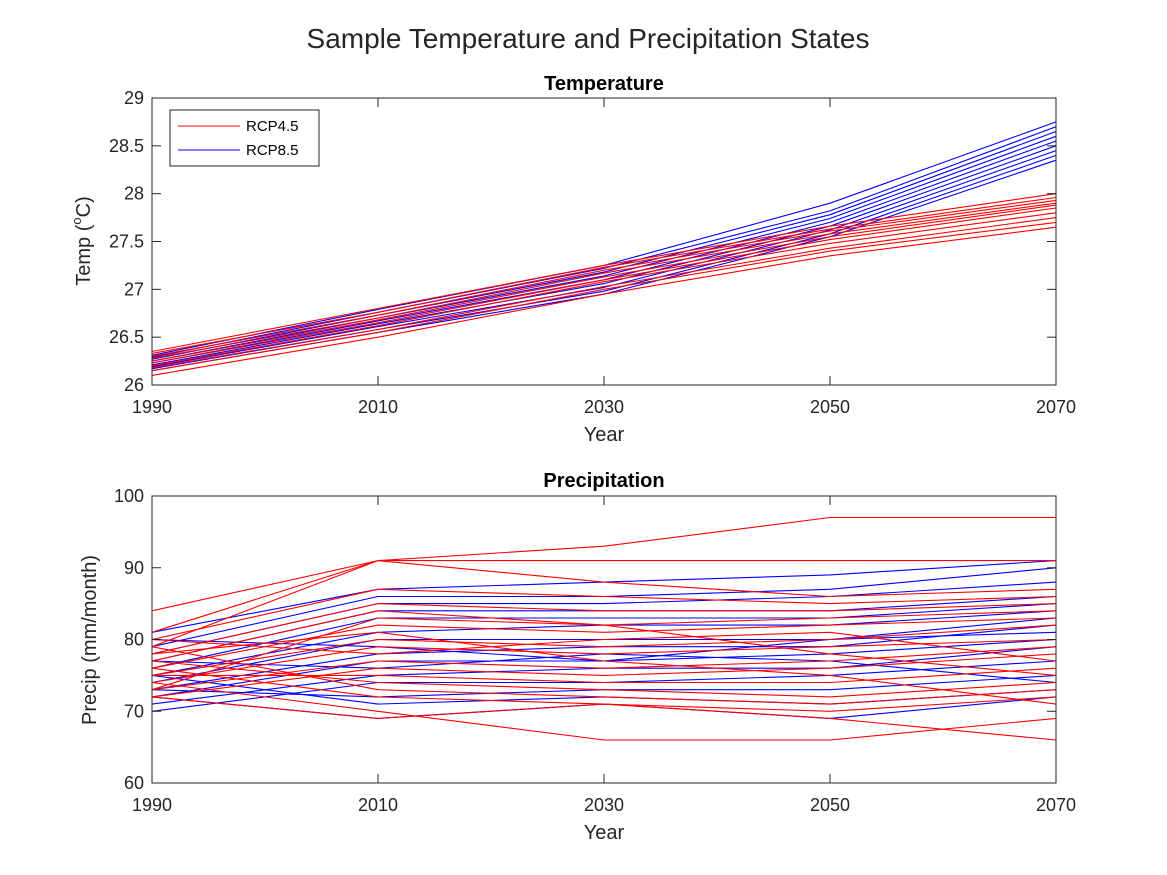 The height and width of the screenshot is (875, 1167). I want to click on temperature-x-axis-label: Year, so click(604, 435).